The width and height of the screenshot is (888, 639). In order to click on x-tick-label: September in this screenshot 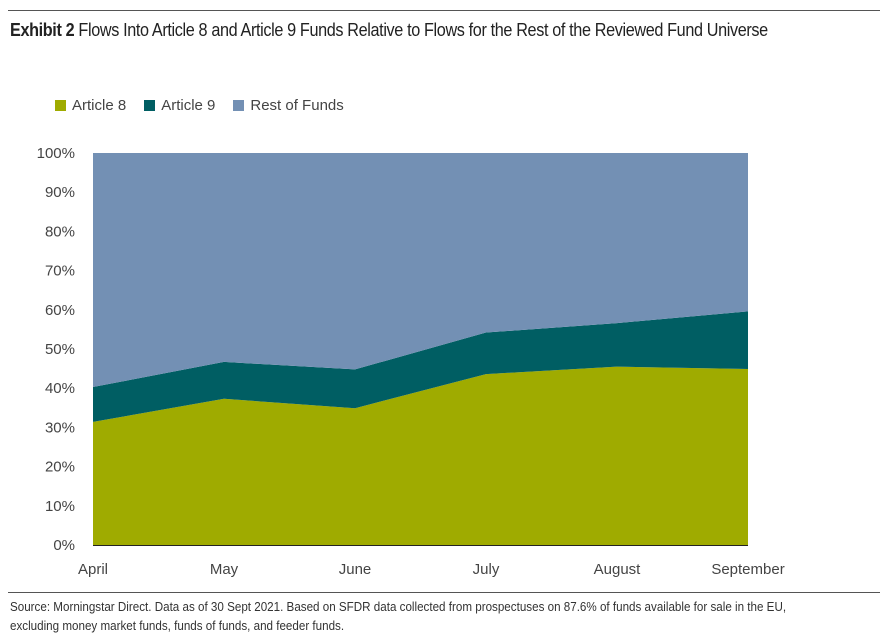, I will do `click(747, 569)`.